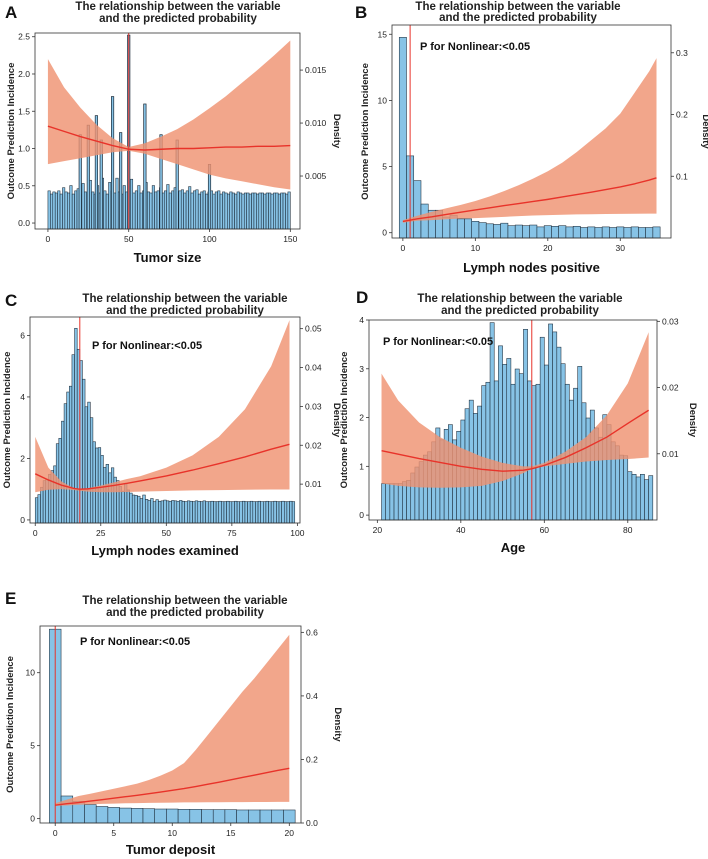  What do you see at coordinates (682, 53) in the screenshot?
I see `y2-tick-label: 0.3` at bounding box center [682, 53].